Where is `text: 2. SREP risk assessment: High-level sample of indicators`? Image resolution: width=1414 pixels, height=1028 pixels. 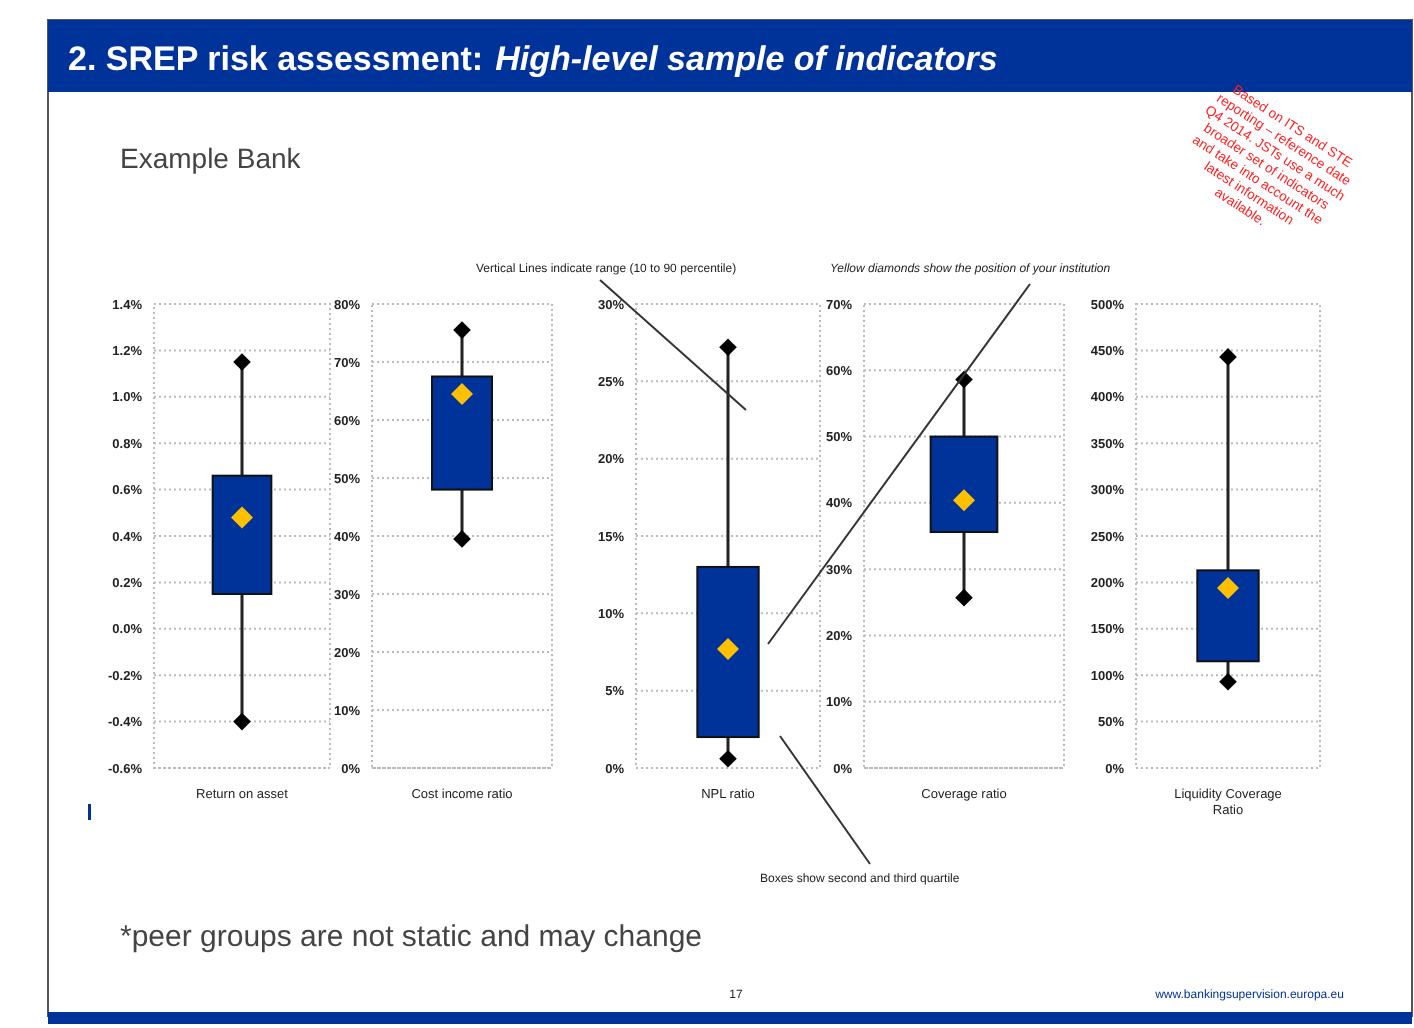
text: 2. SREP risk assessment: High-level sample of indicators is located at coordinates (533, 59).